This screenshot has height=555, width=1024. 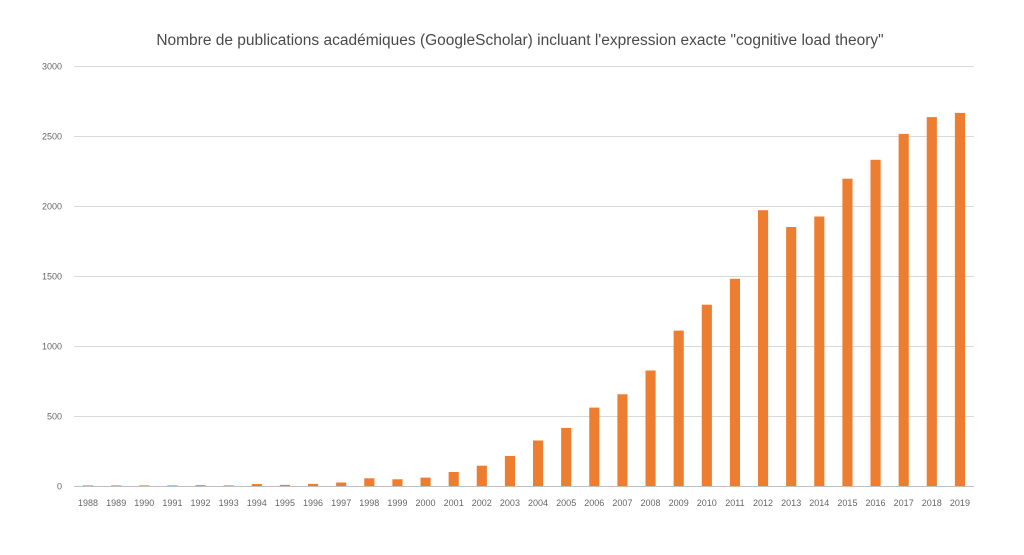 What do you see at coordinates (52, 67) in the screenshot?
I see `y-tick-label: 3000` at bounding box center [52, 67].